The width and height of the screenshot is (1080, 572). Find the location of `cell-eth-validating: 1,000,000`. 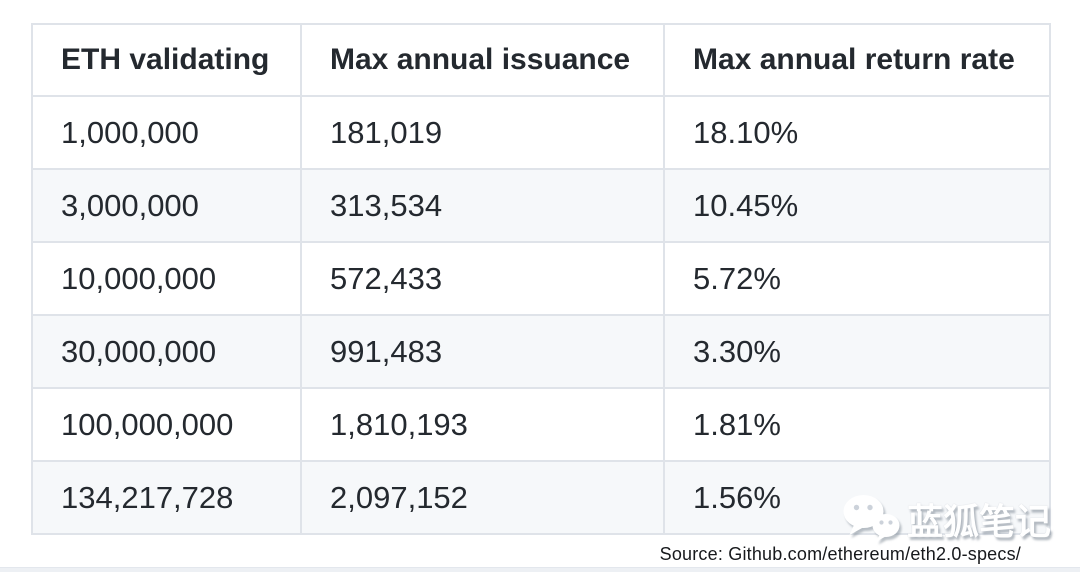

cell-eth-validating: 1,000,000 is located at coordinates (166, 132).